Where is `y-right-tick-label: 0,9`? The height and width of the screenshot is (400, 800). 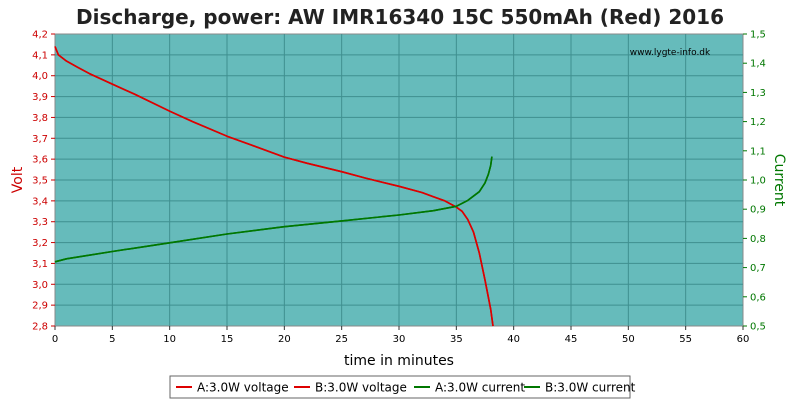
y-right-tick-label: 0,9 is located at coordinates (758, 210).